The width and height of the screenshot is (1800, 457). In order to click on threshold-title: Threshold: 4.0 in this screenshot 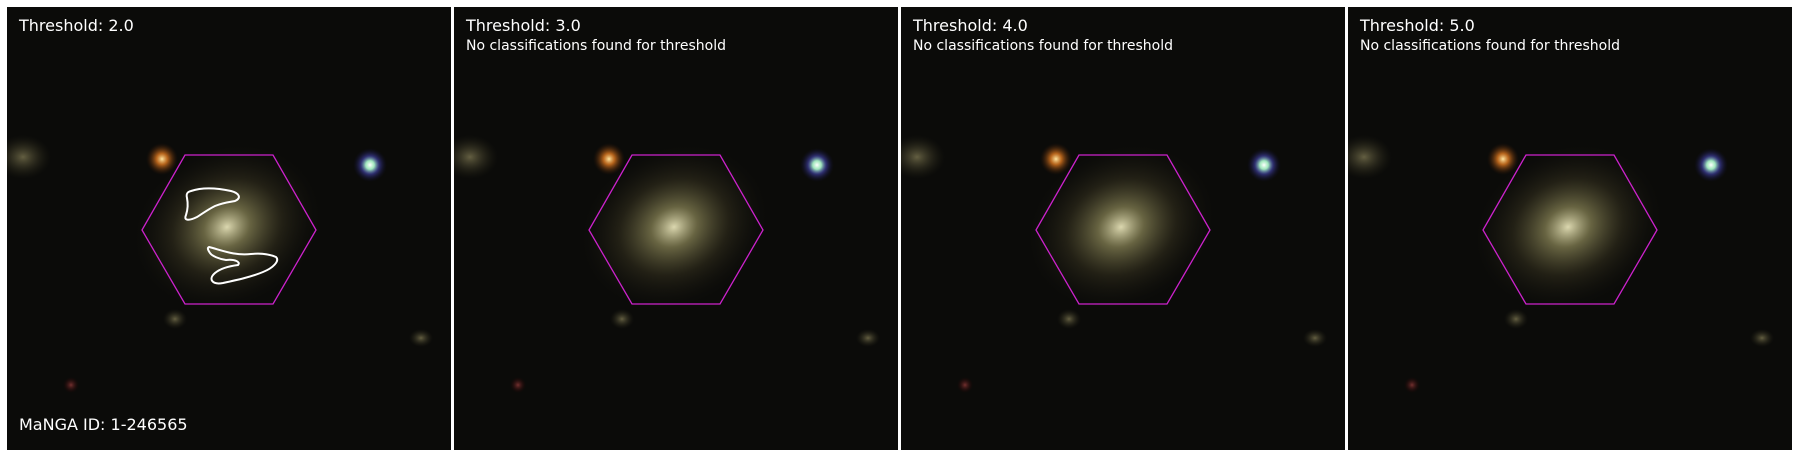, I will do `click(970, 25)`.